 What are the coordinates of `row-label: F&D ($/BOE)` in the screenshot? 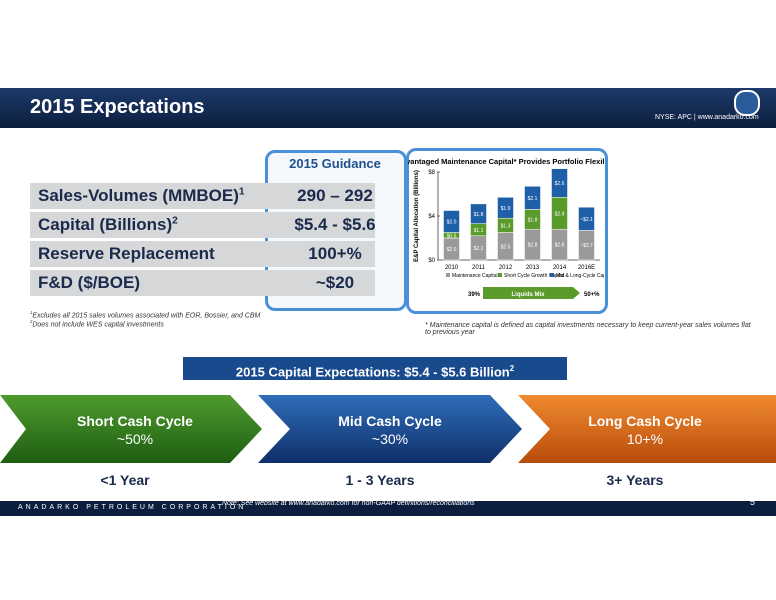 It's located at (89, 283).